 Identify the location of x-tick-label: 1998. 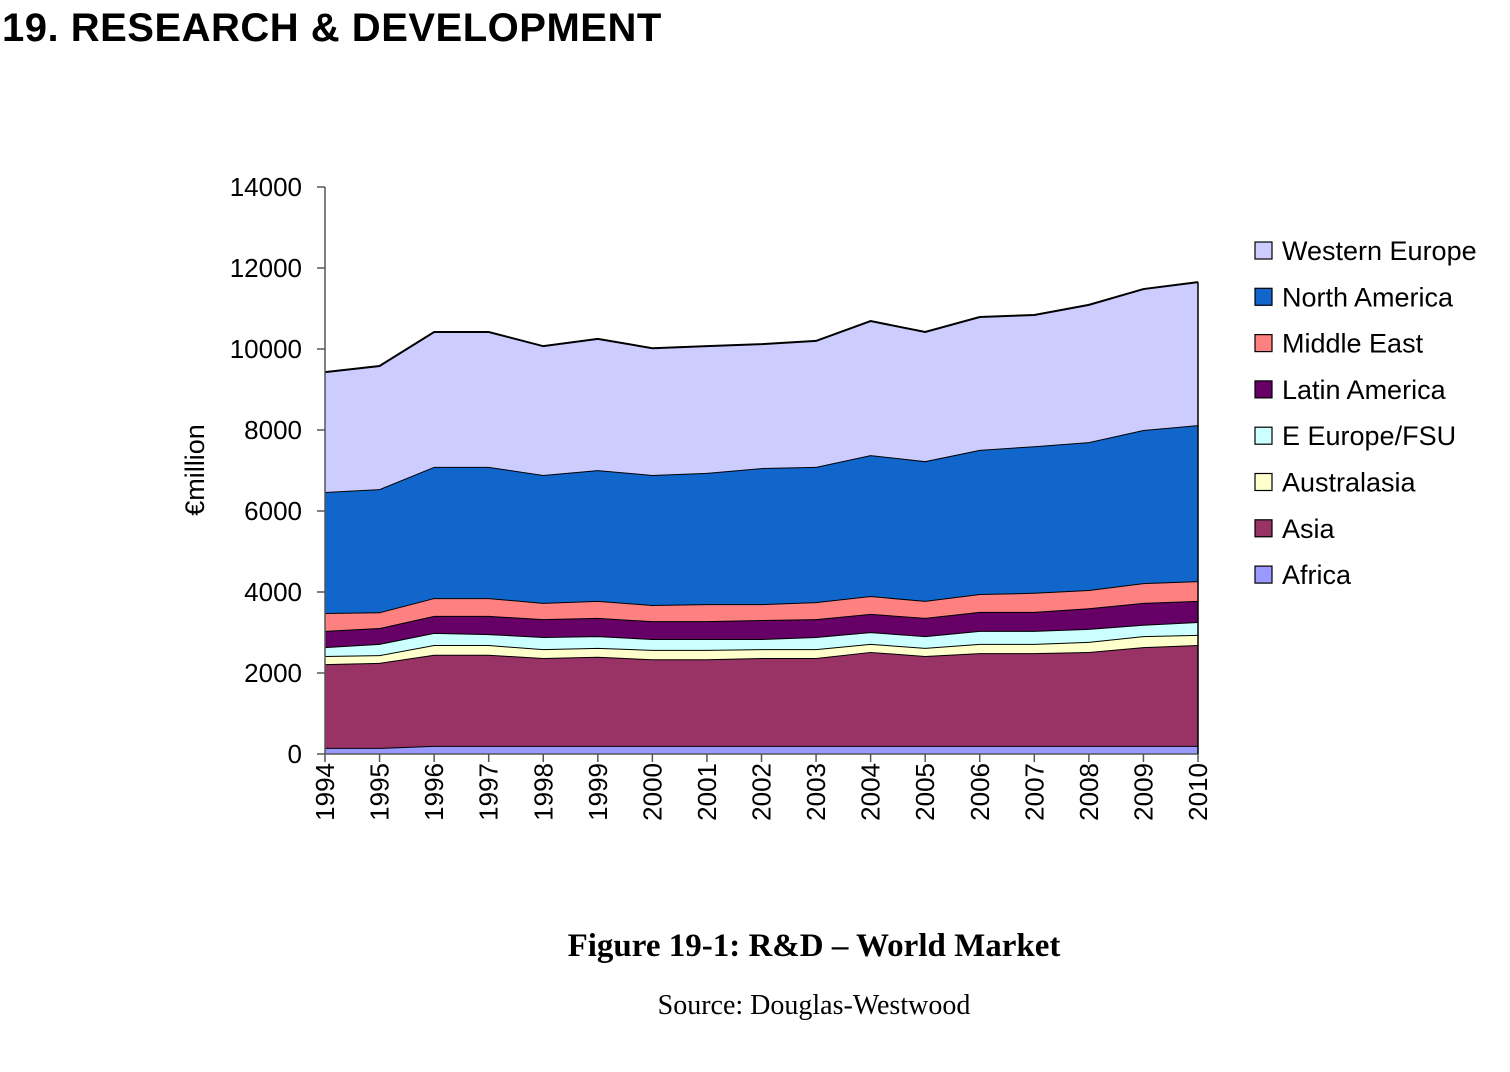
(543, 792).